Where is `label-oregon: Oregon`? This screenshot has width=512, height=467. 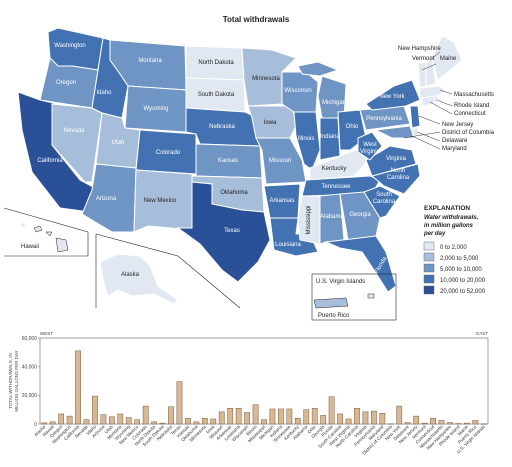 label-oregon: Oregon is located at coordinates (66, 83).